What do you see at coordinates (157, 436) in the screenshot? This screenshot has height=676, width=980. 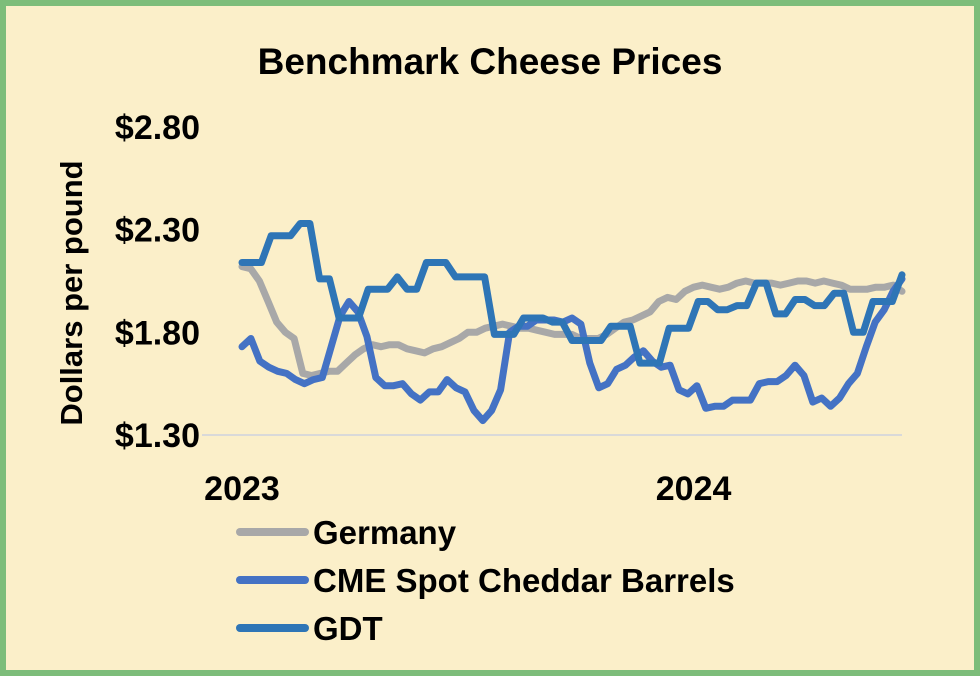 I see `y-tick-label: $1.30` at bounding box center [157, 436].